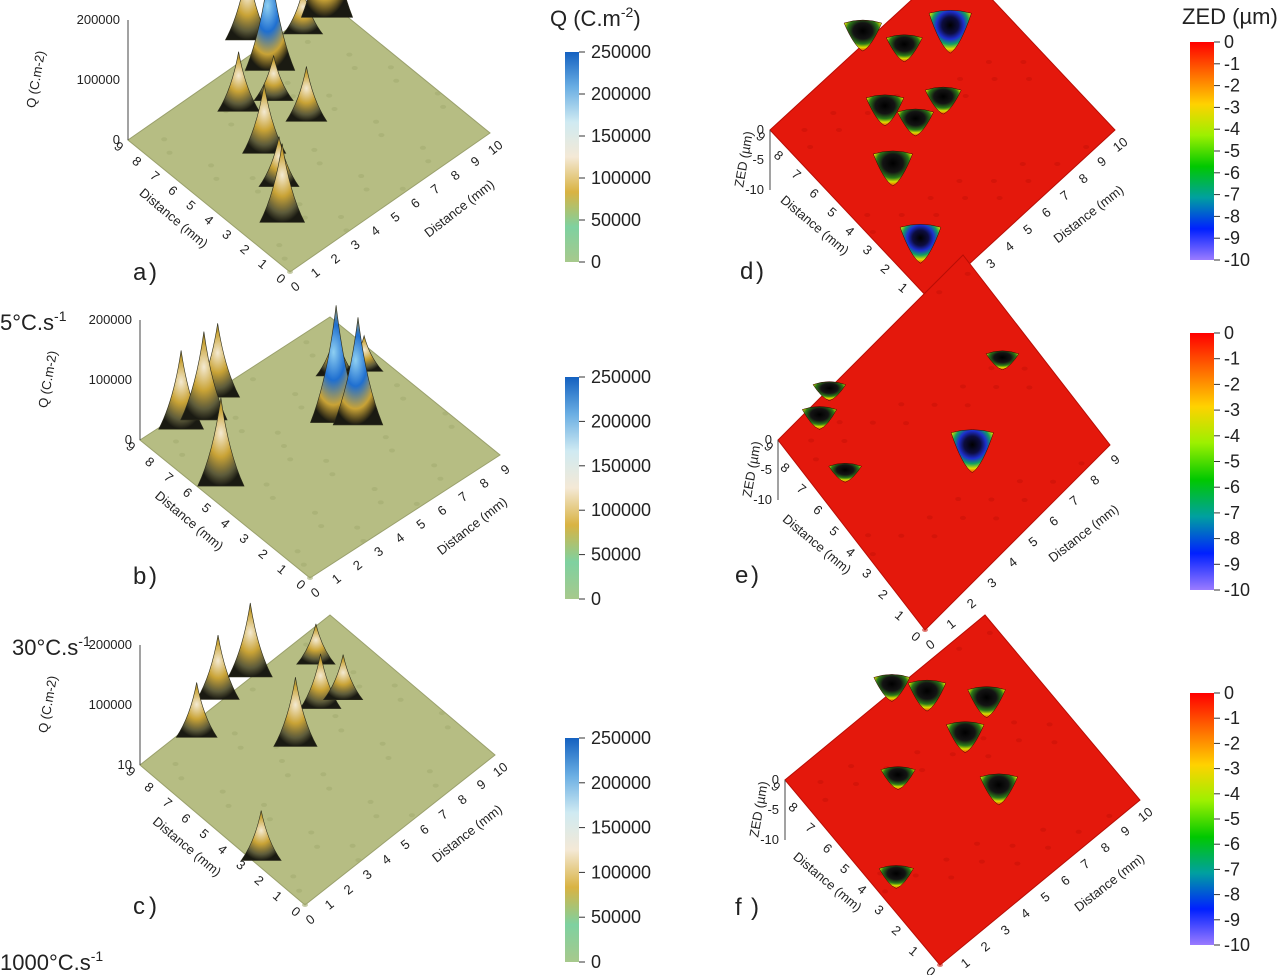 The image size is (1280, 975). I want to click on x-tick-label: 1, so click(965, 963).